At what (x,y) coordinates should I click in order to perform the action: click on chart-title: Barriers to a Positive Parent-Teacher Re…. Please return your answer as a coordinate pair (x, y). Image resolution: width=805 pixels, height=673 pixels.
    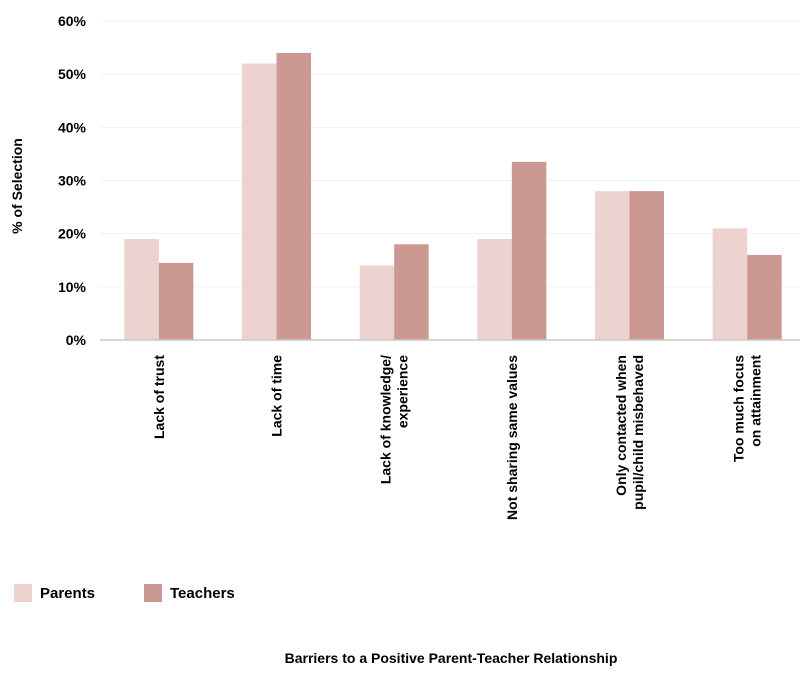
    Looking at the image, I should click on (451, 658).